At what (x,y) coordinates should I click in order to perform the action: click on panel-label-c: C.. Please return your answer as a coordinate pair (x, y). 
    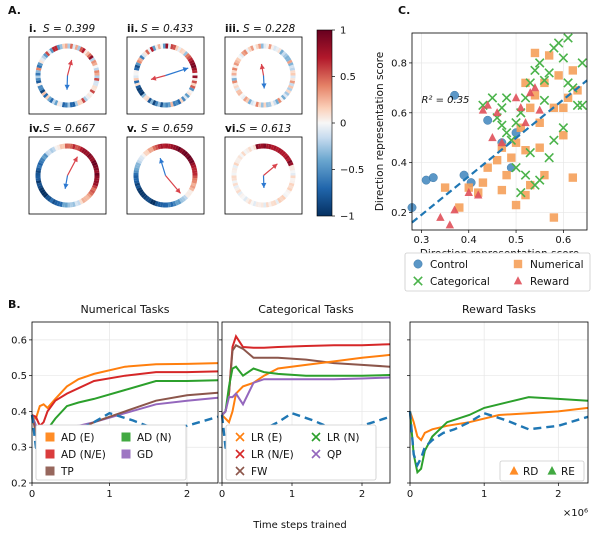
    Looking at the image, I should click on (404, 10).